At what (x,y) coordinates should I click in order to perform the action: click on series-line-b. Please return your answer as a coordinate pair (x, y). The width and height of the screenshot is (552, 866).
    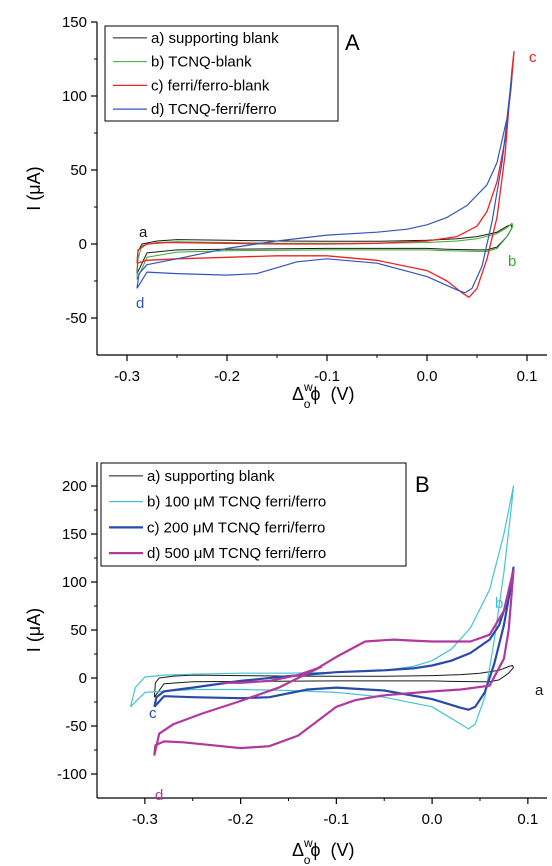
    Looking at the image, I should click on (325, 251).